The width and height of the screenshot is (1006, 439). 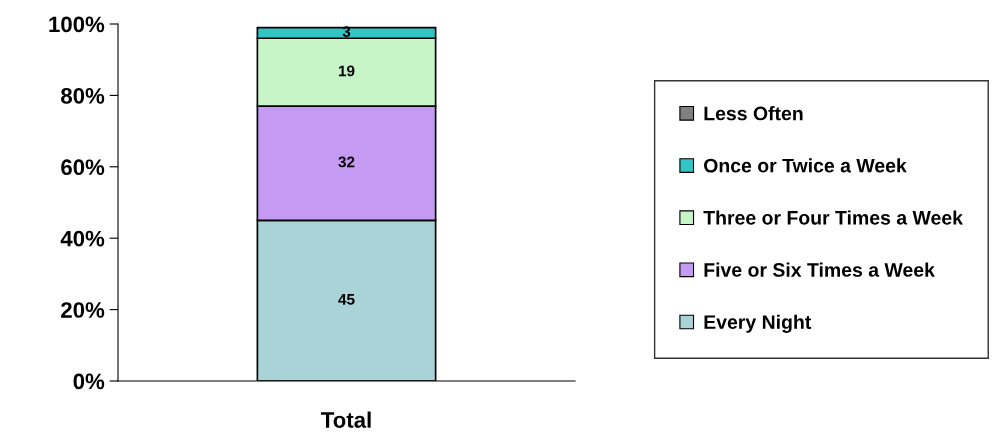 What do you see at coordinates (819, 269) in the screenshot?
I see `legend-label: Five or Six Times a Week` at bounding box center [819, 269].